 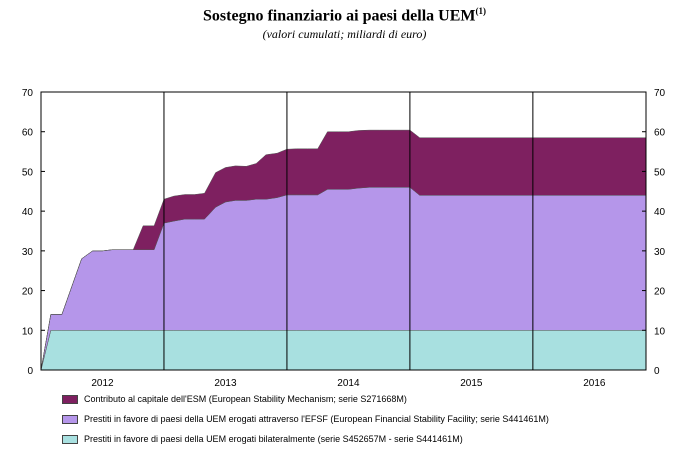 I want to click on y-tick-label-right: 70, so click(x=660, y=93).